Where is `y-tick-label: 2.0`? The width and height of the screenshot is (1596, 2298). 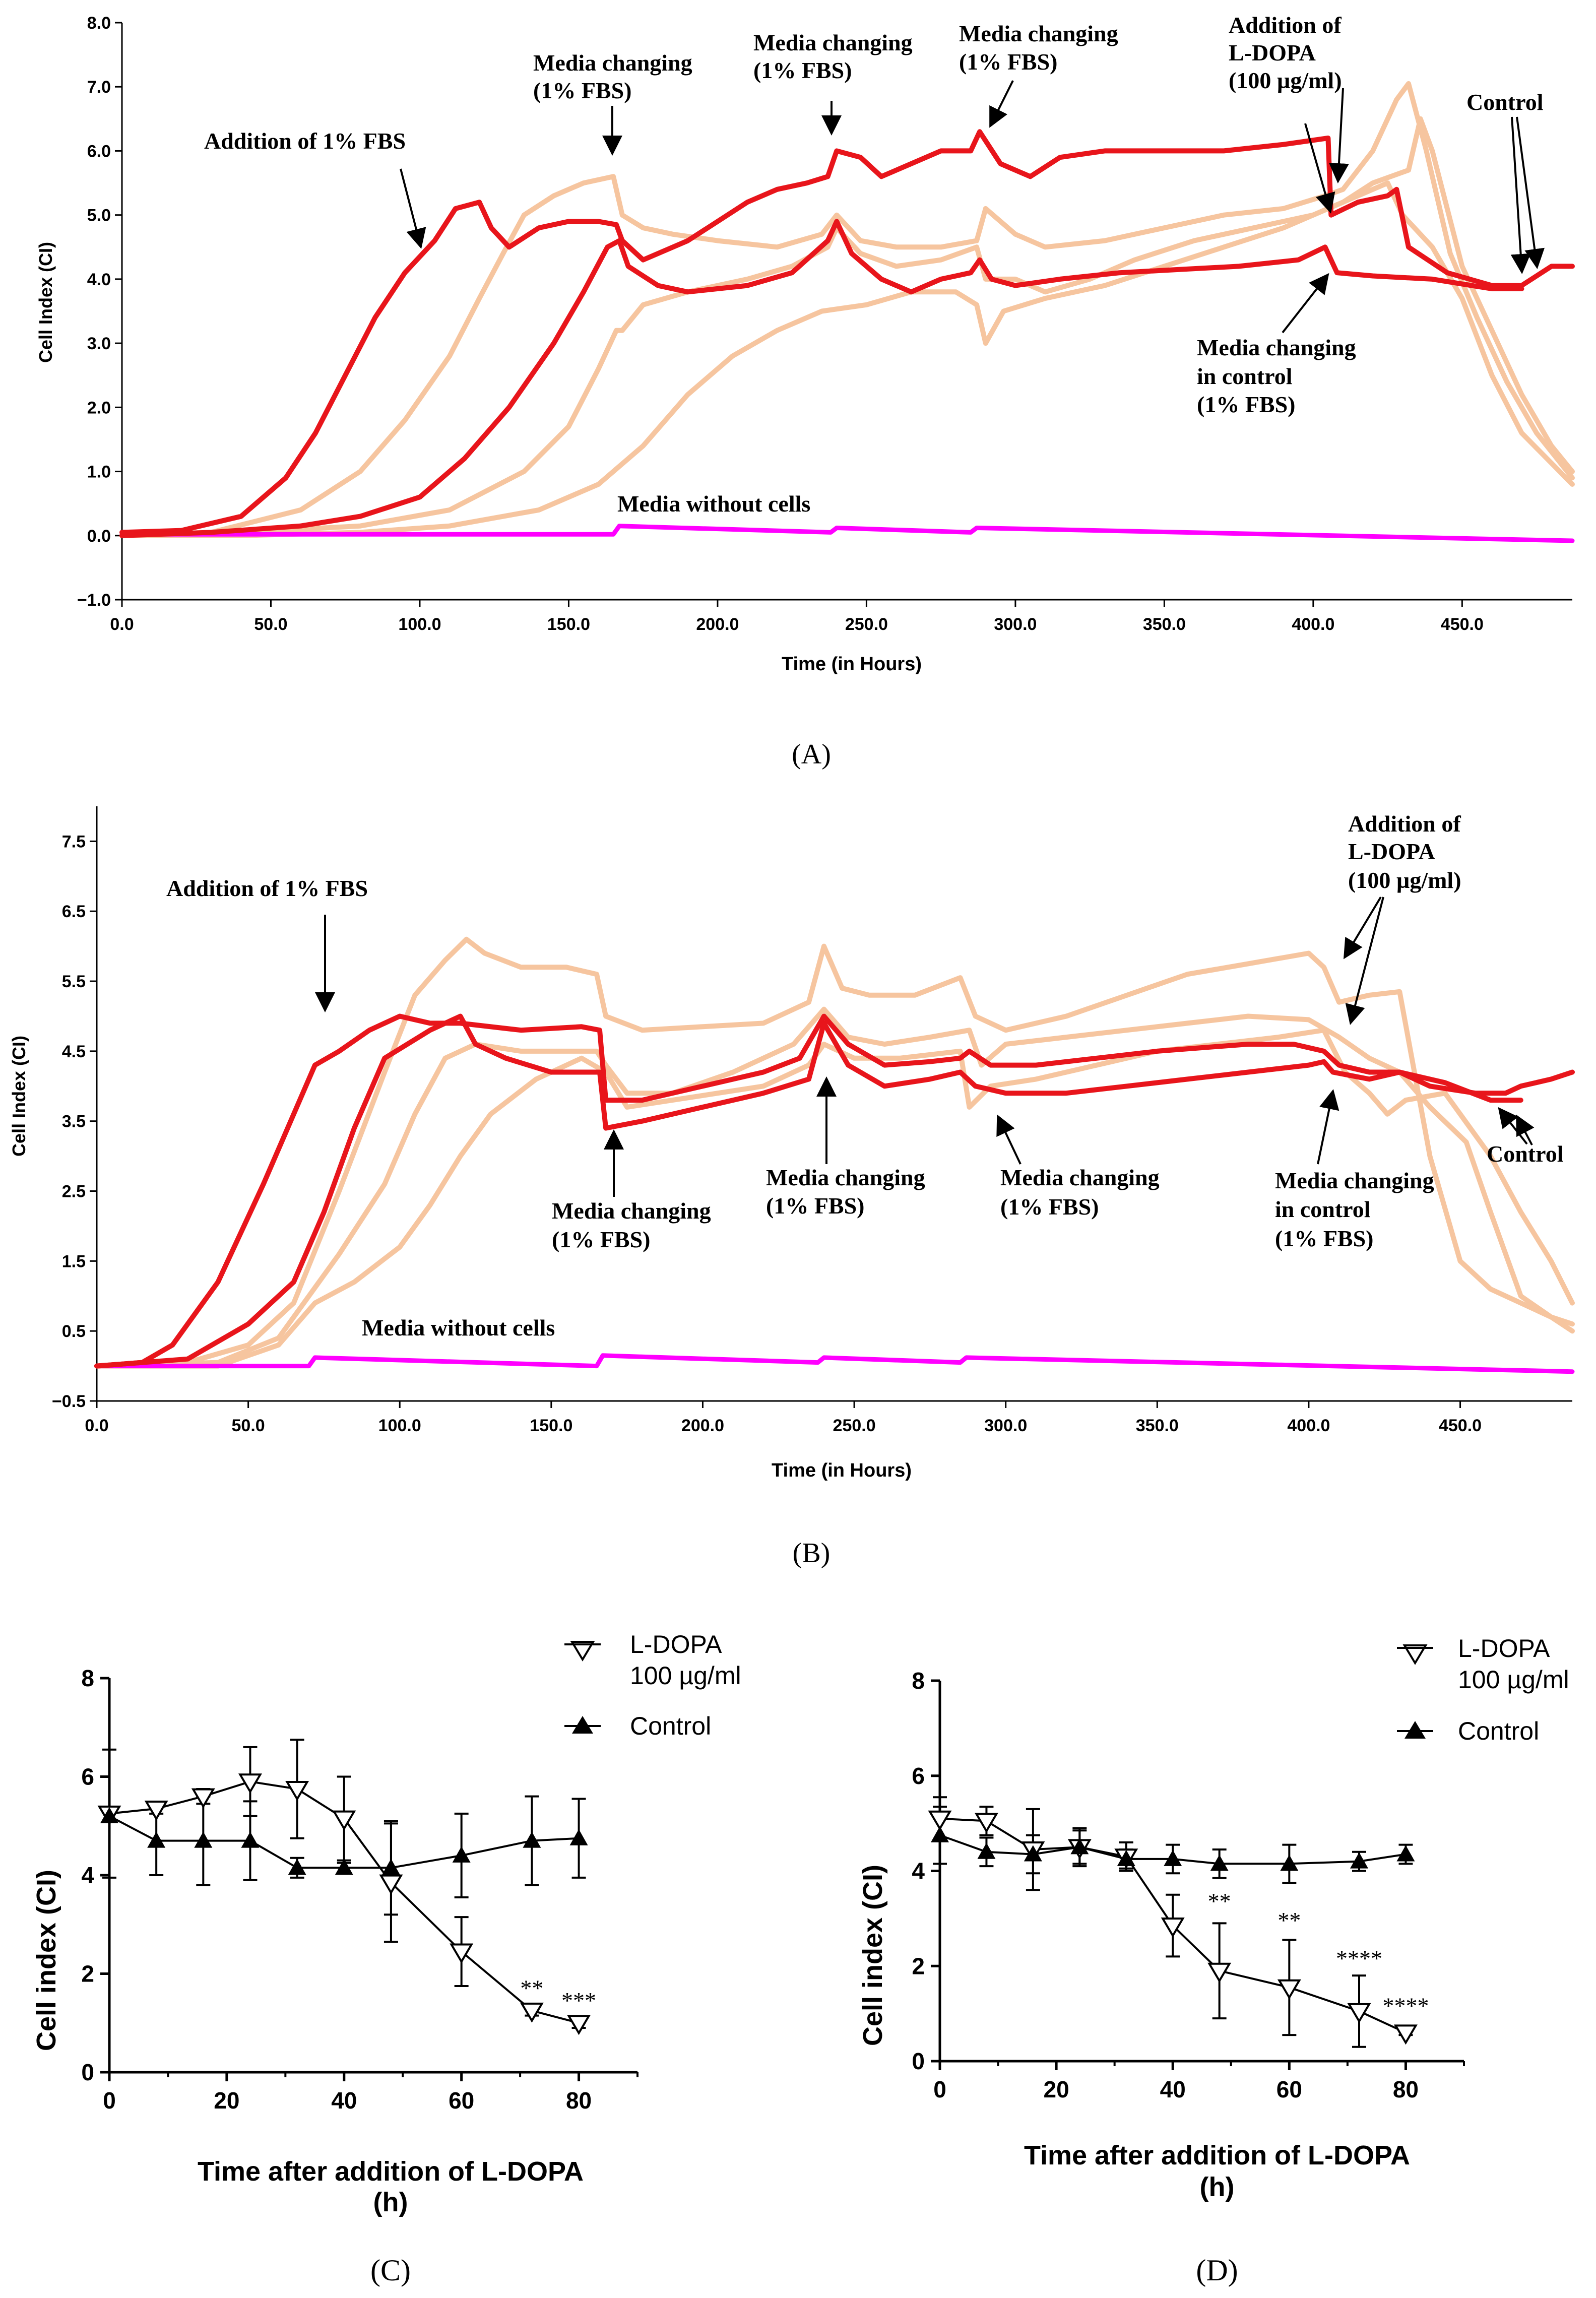
y-tick-label: 2.0 is located at coordinates (99, 407).